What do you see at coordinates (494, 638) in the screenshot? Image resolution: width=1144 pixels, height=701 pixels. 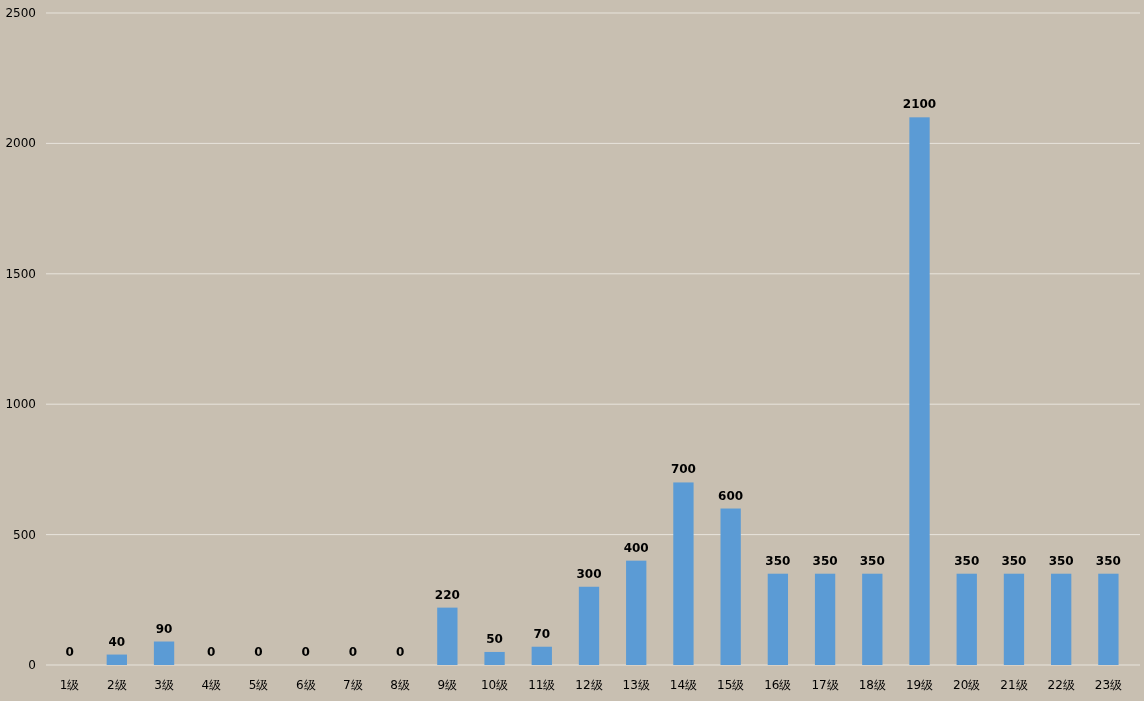 I see `data-label: 50` at bounding box center [494, 638].